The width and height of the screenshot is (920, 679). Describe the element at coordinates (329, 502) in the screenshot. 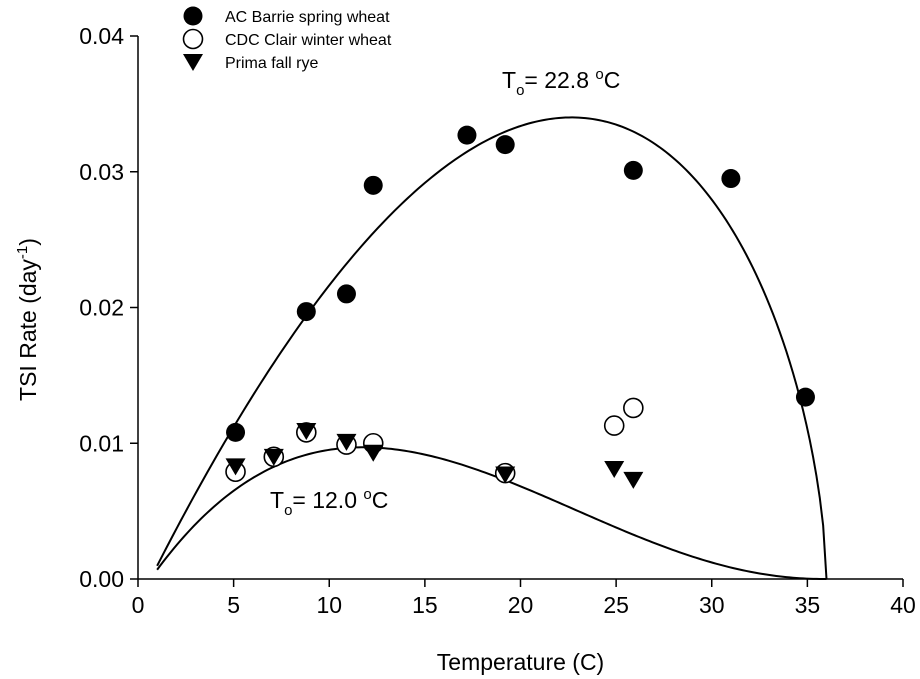

I see `annotation-lower: To= 12.0 oC` at that location.